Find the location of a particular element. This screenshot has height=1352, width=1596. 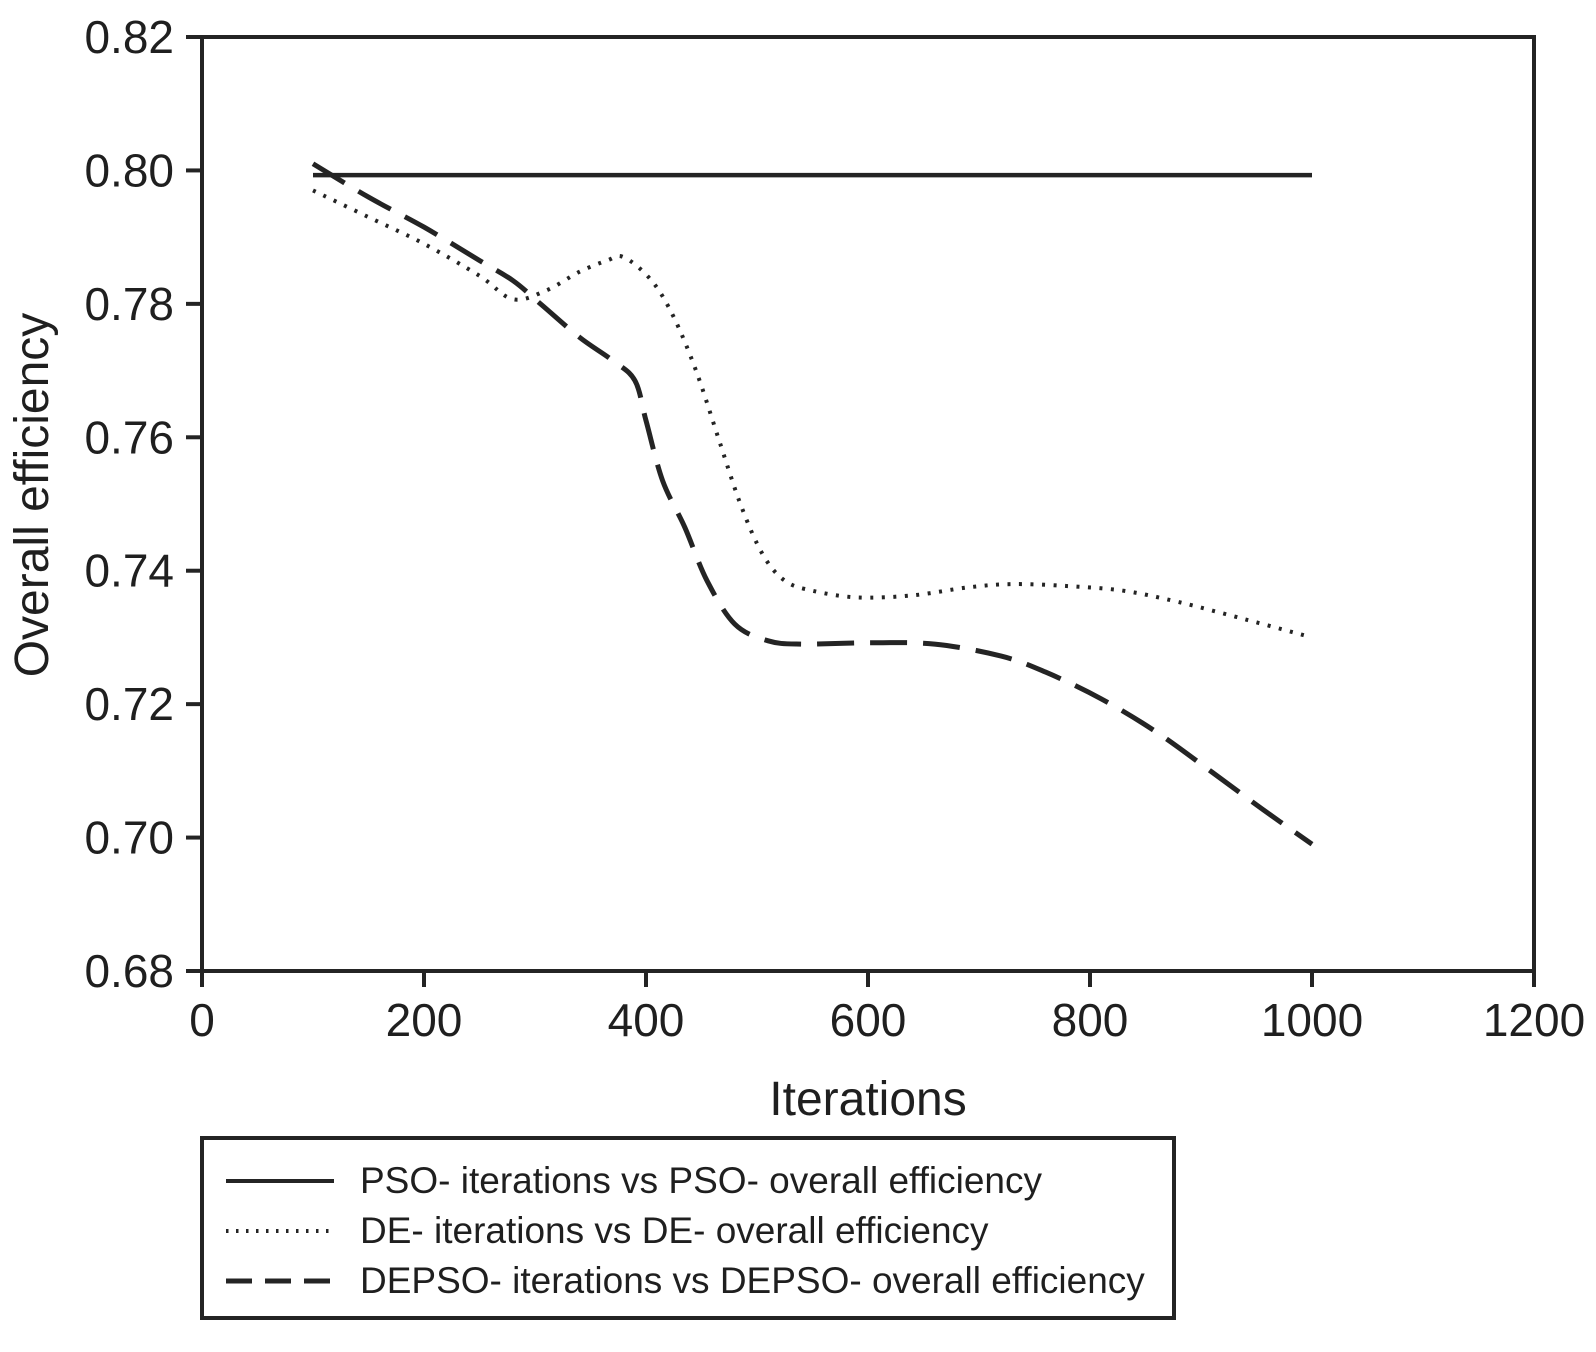

legend-line-dashed-icon is located at coordinates (280, 1281).